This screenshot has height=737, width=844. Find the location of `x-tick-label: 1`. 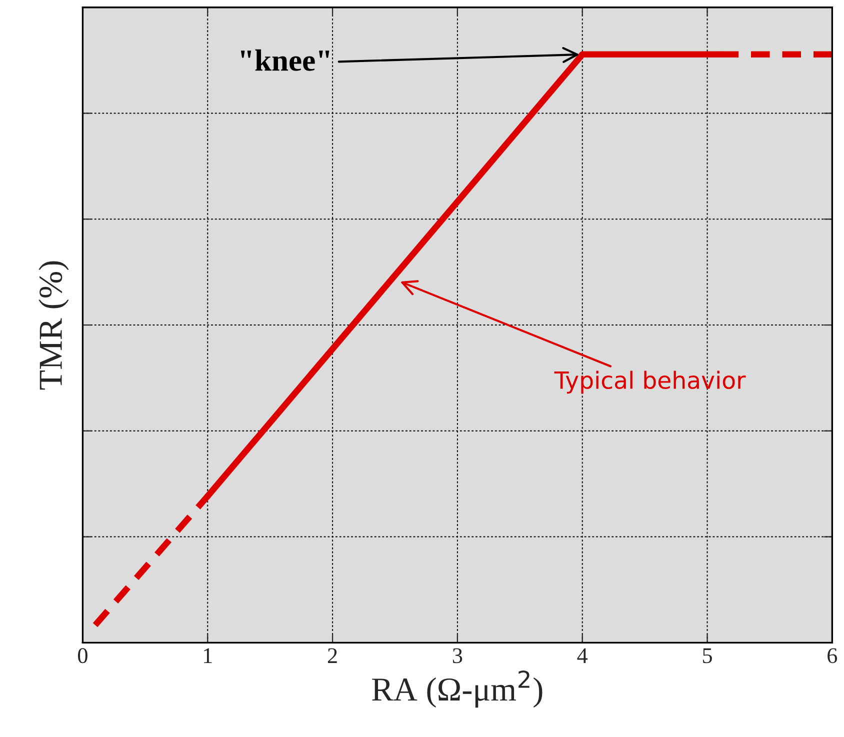

x-tick-label: 1 is located at coordinates (208, 655).